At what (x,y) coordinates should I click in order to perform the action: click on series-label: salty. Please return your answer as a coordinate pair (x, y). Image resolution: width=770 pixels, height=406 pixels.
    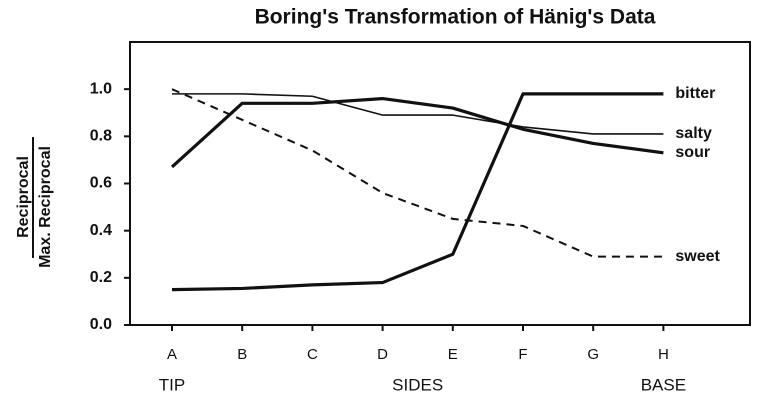
    Looking at the image, I should click on (693, 133).